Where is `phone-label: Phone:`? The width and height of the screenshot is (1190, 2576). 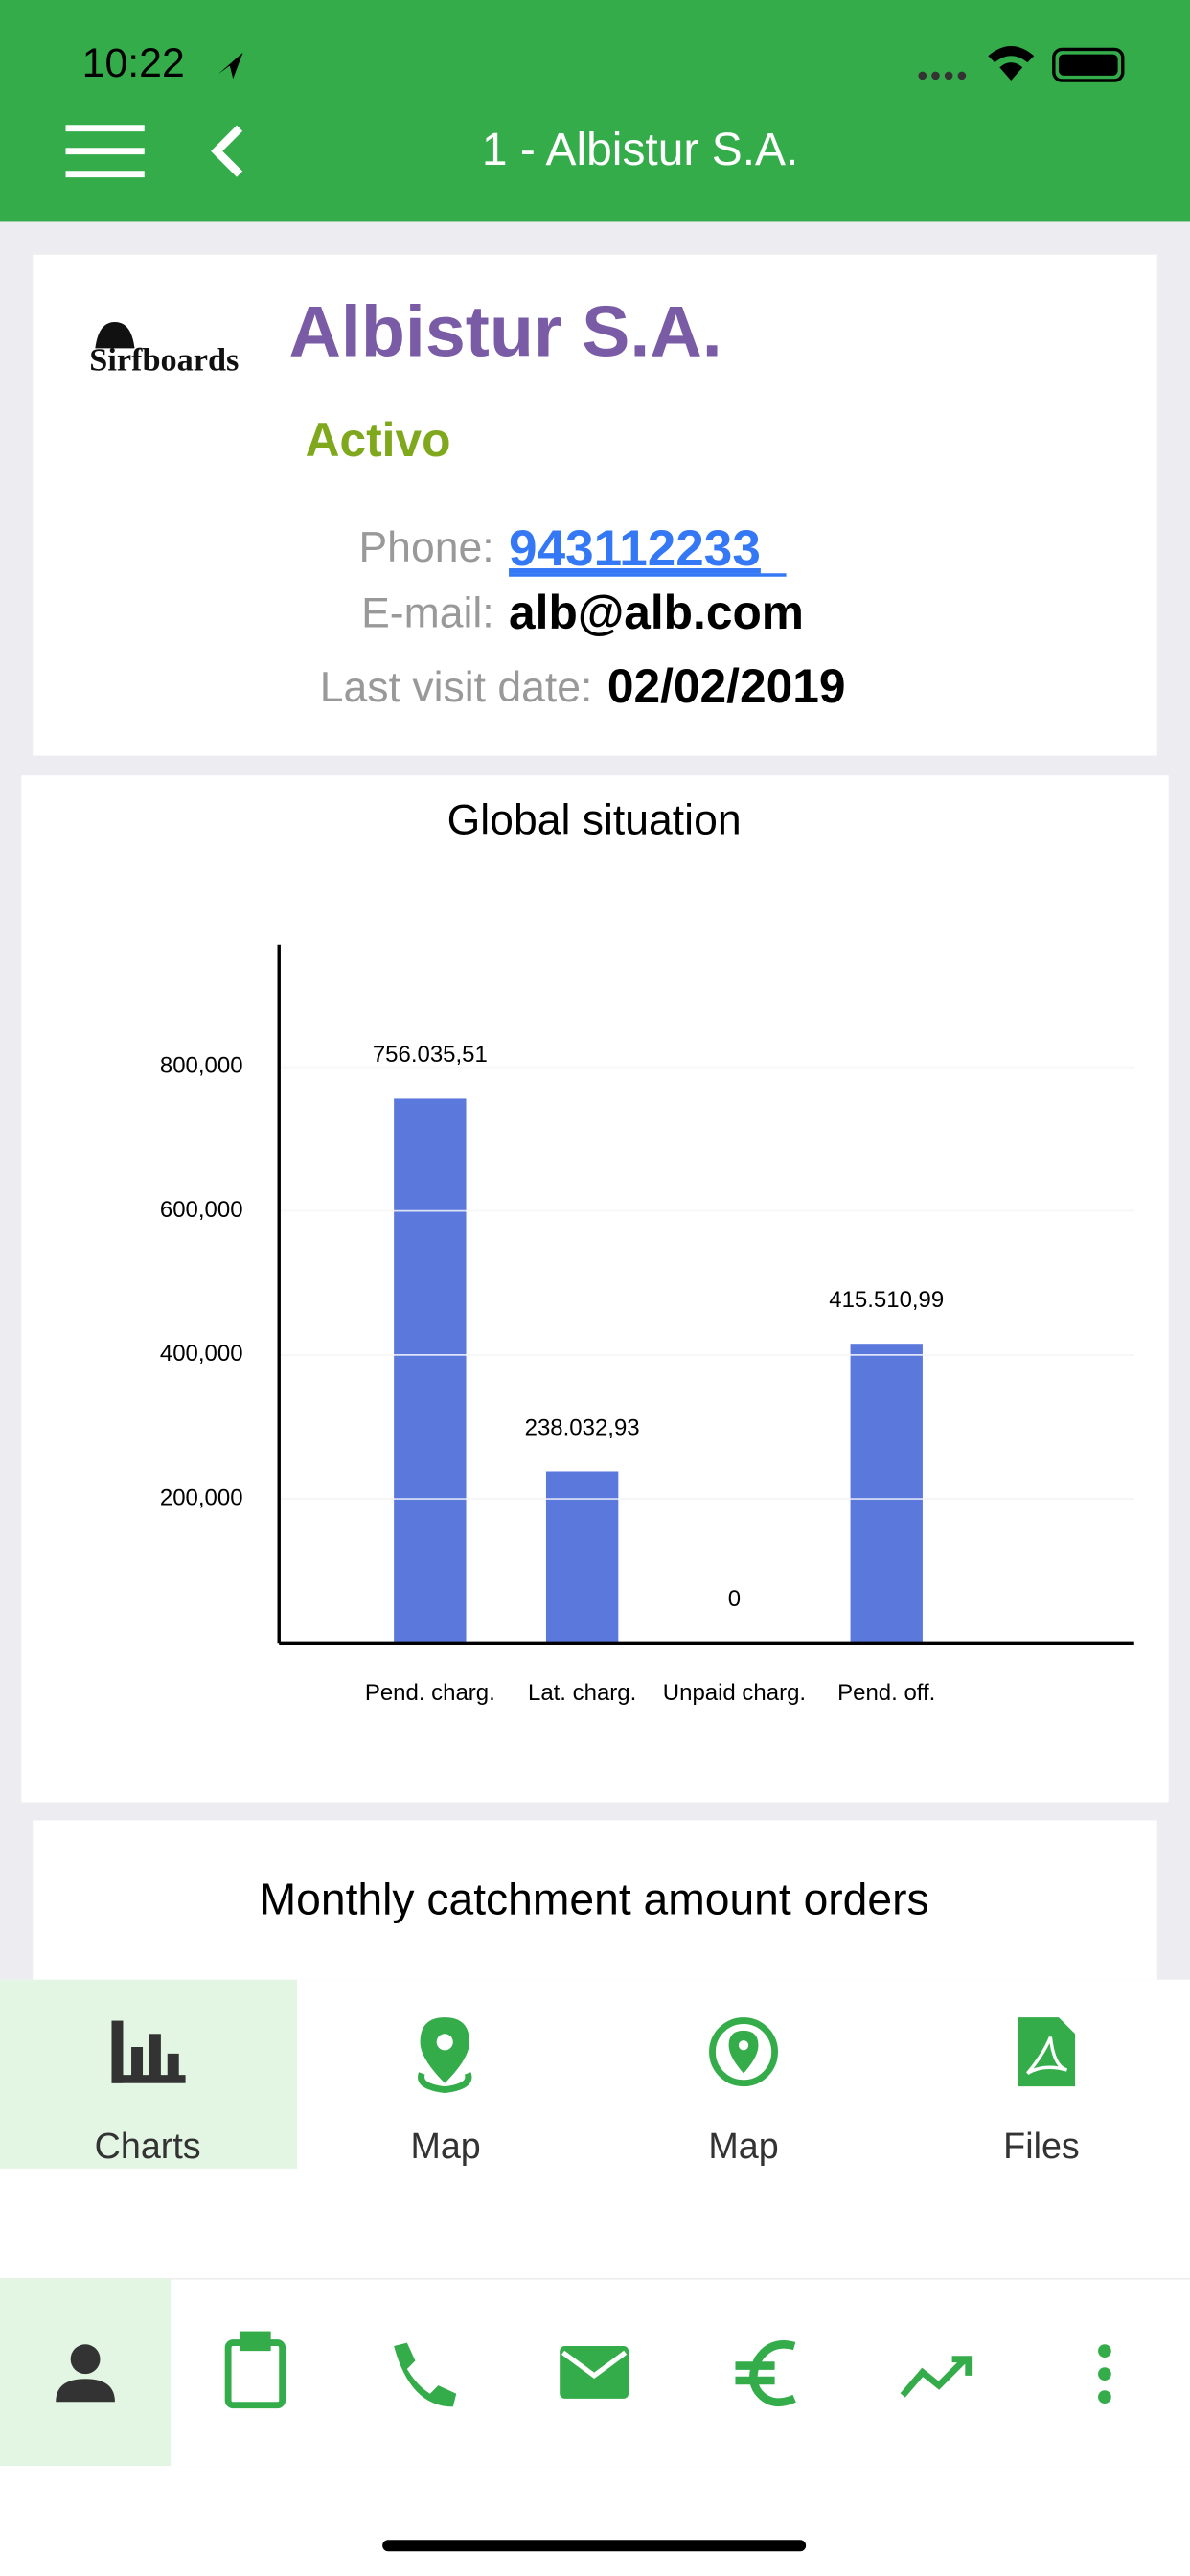 phone-label: Phone: is located at coordinates (426, 548).